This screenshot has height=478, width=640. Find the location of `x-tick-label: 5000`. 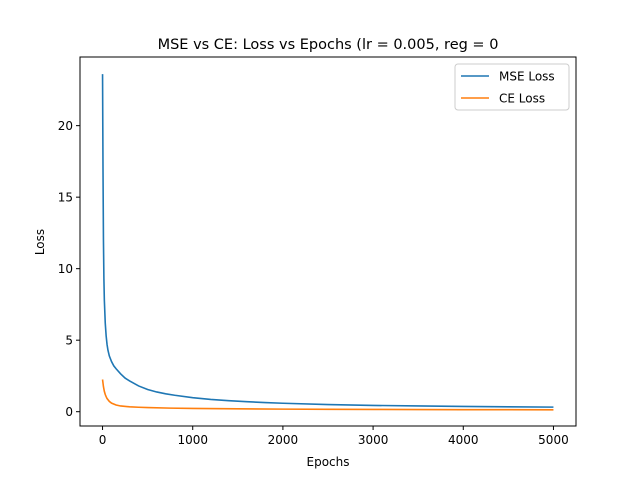

x-tick-label: 5000 is located at coordinates (553, 440).